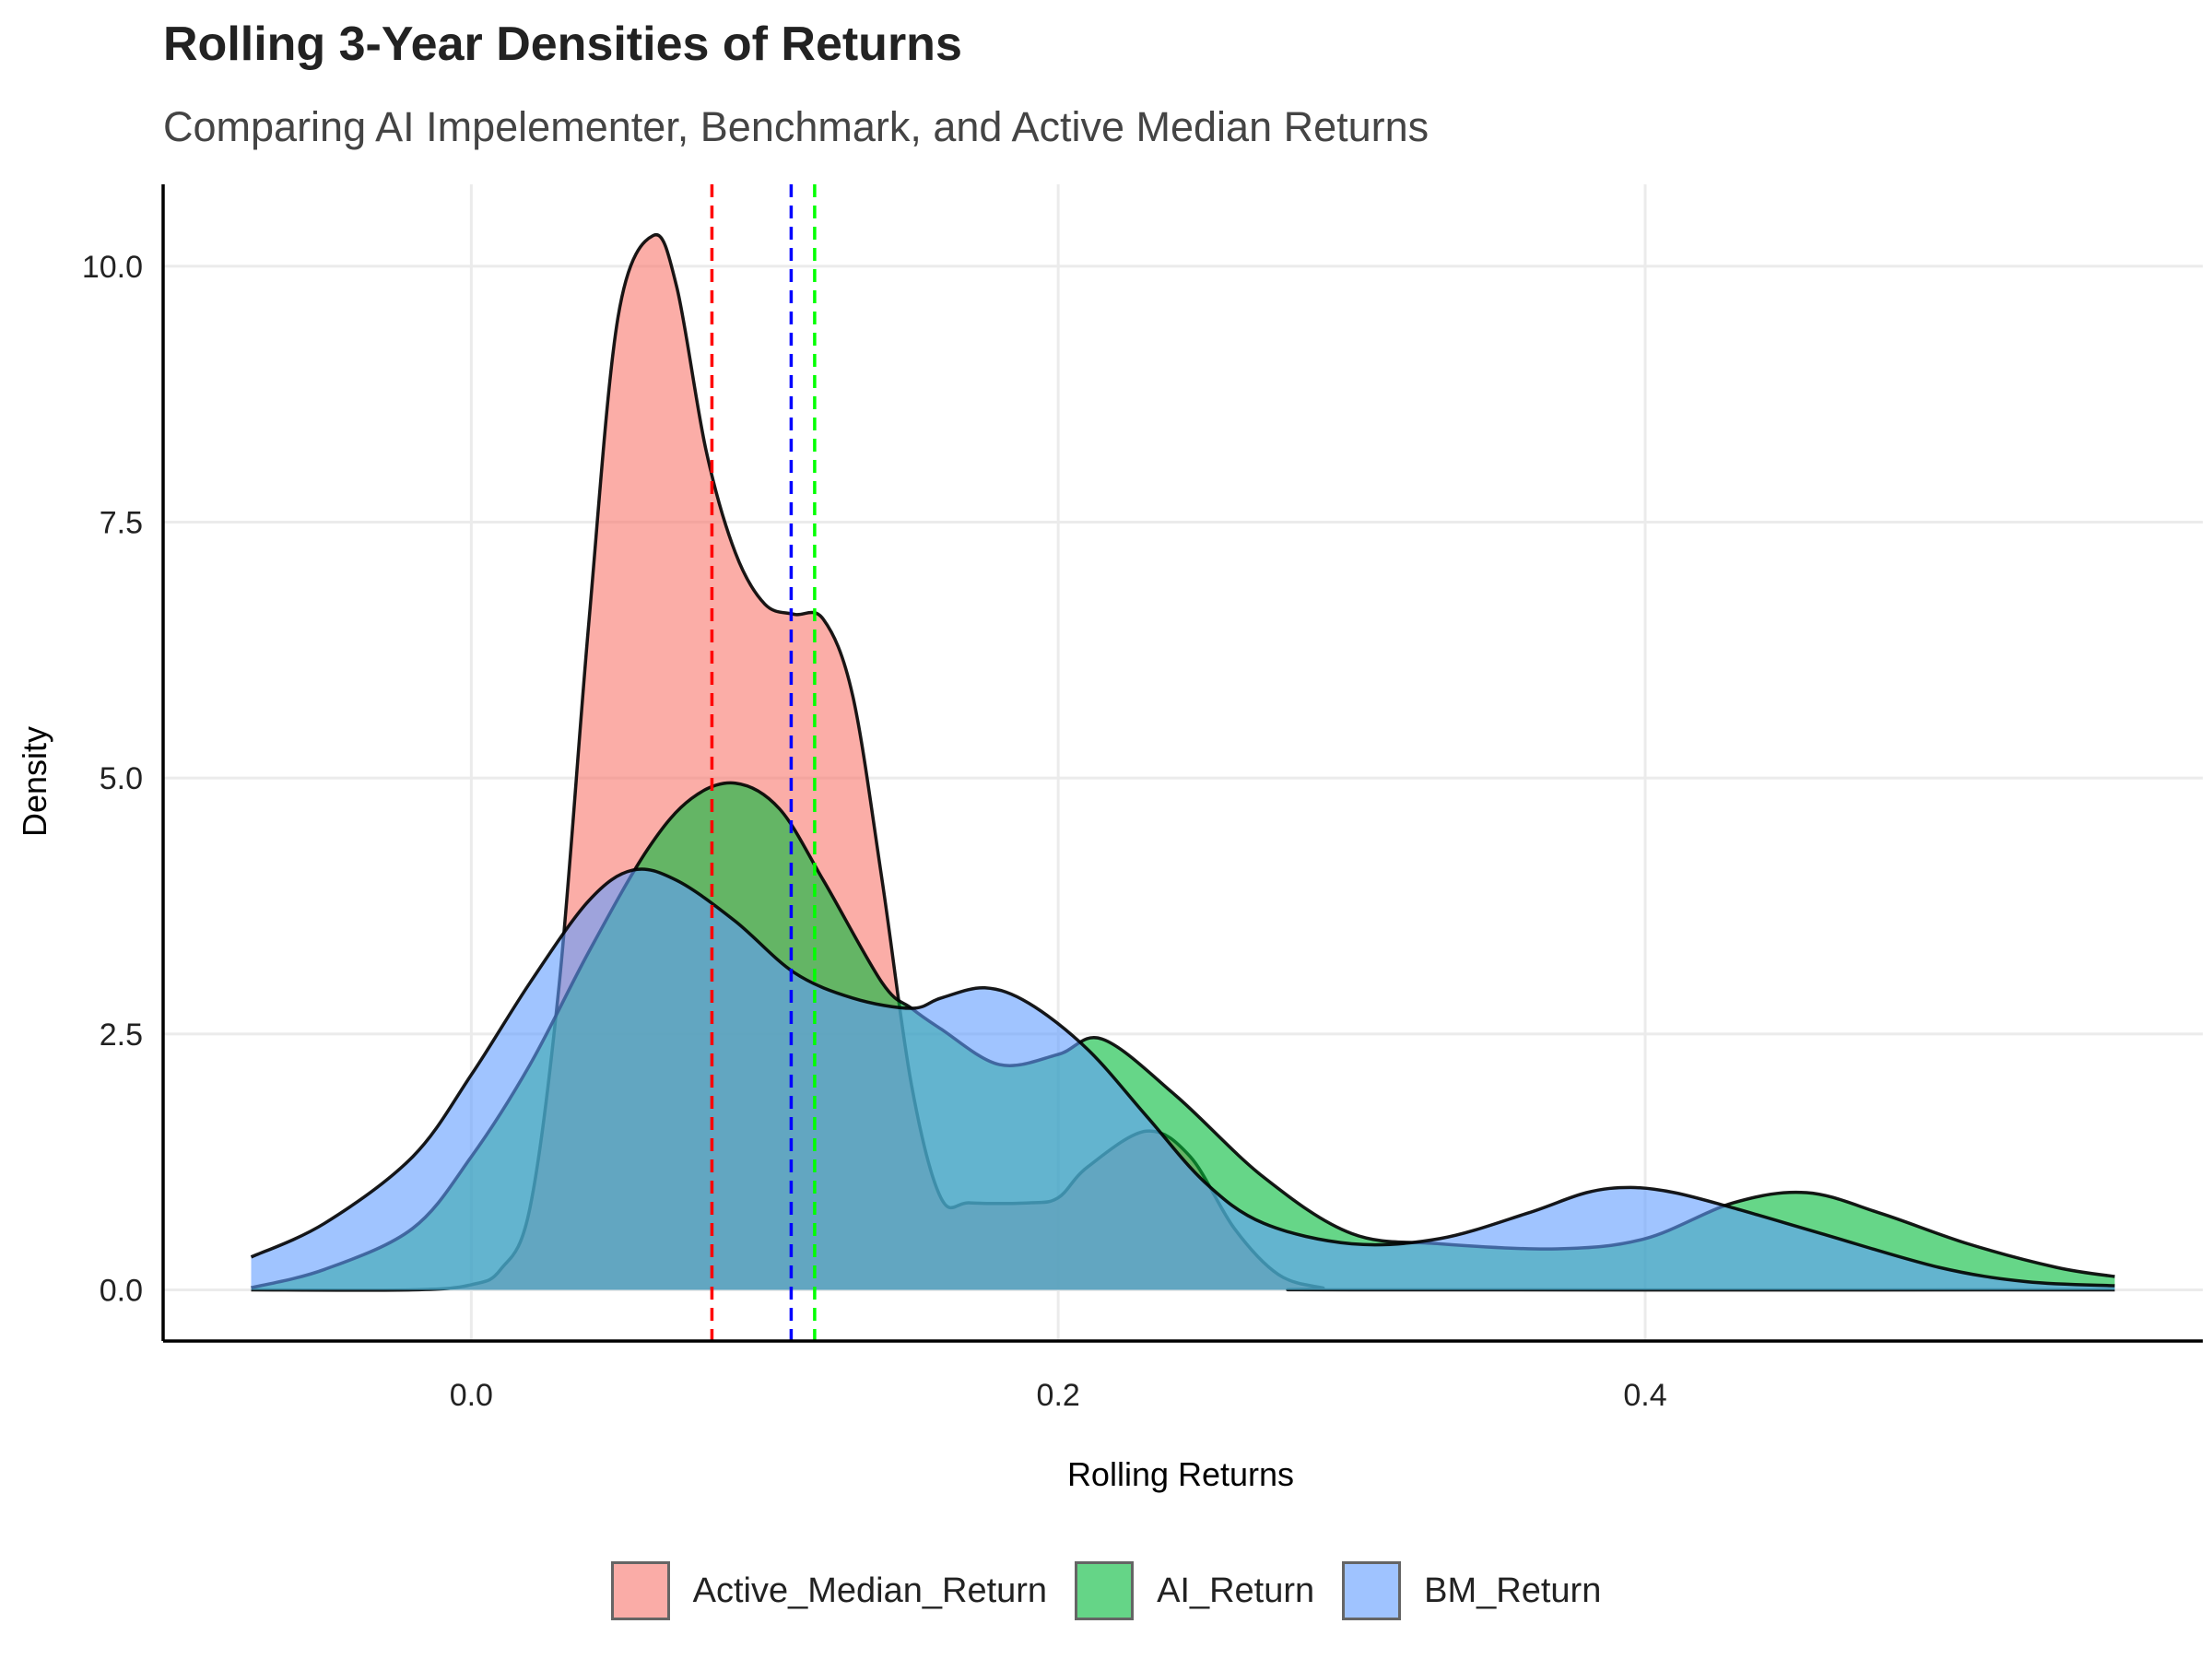 The image size is (2212, 1659). I want to click on x-axis-title: Rolling Returns, so click(1180, 1474).